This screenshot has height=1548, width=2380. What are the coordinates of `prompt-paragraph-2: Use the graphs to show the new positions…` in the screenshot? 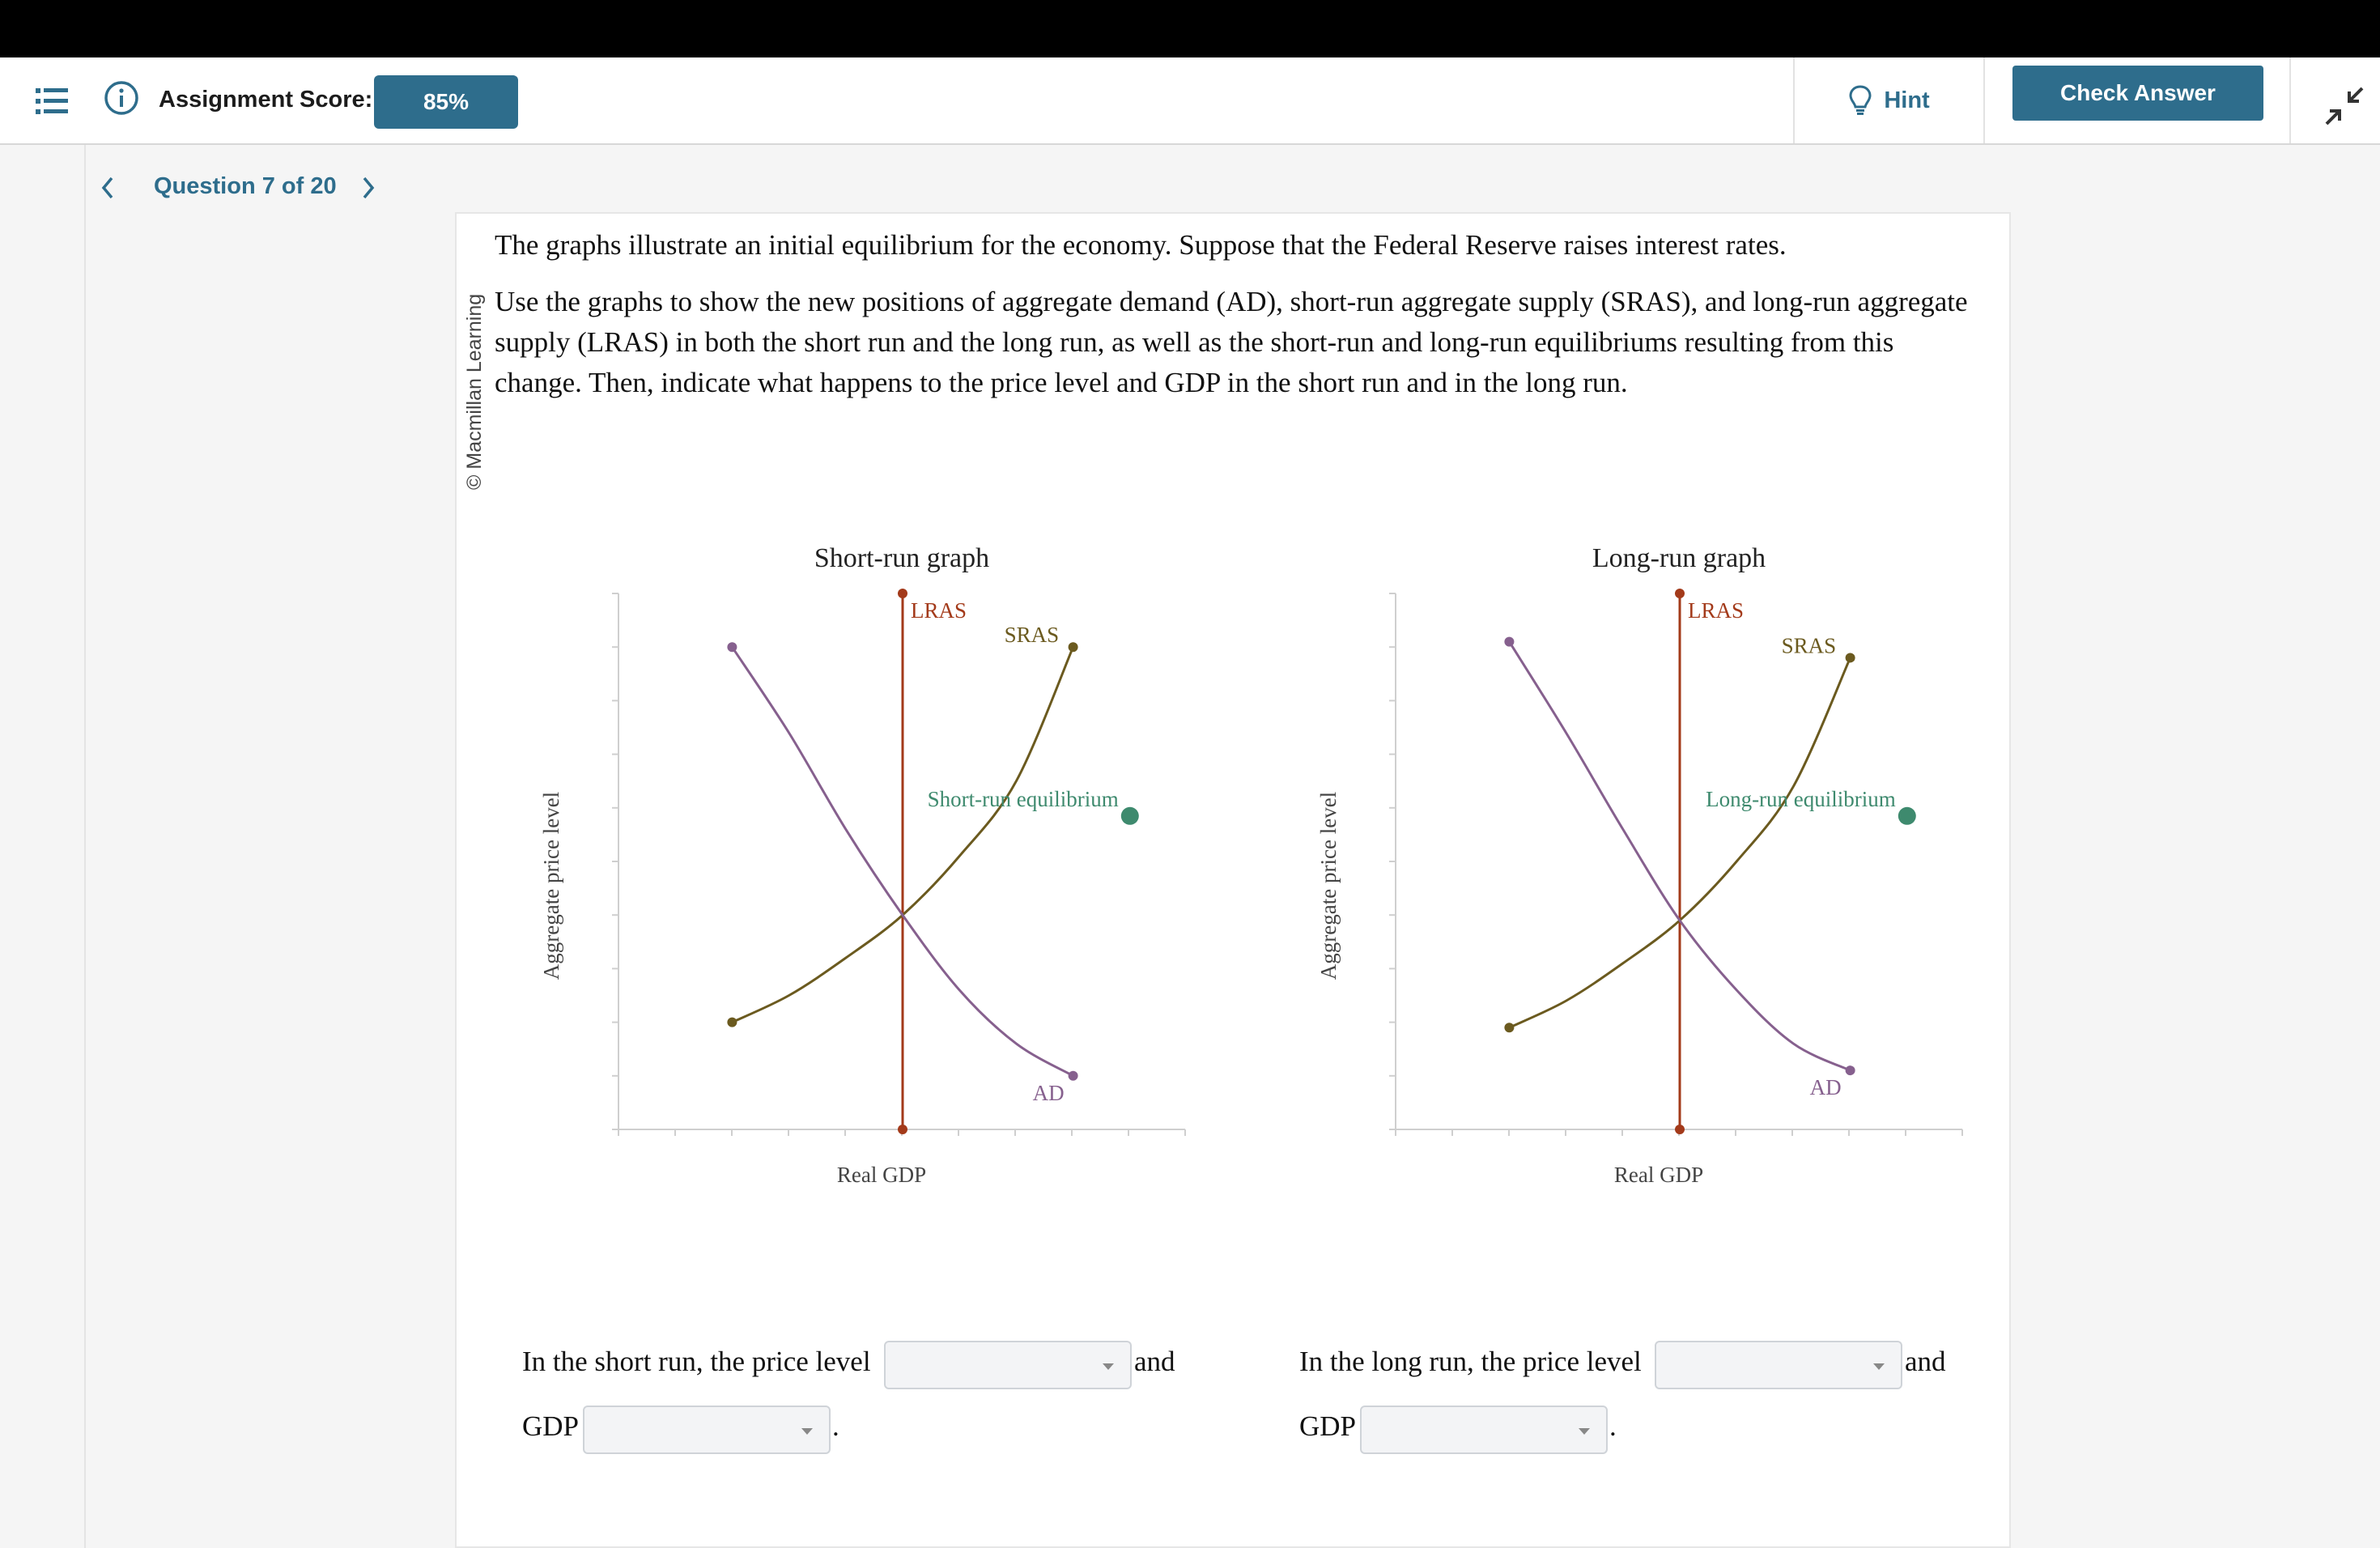 It's located at (1231, 342).